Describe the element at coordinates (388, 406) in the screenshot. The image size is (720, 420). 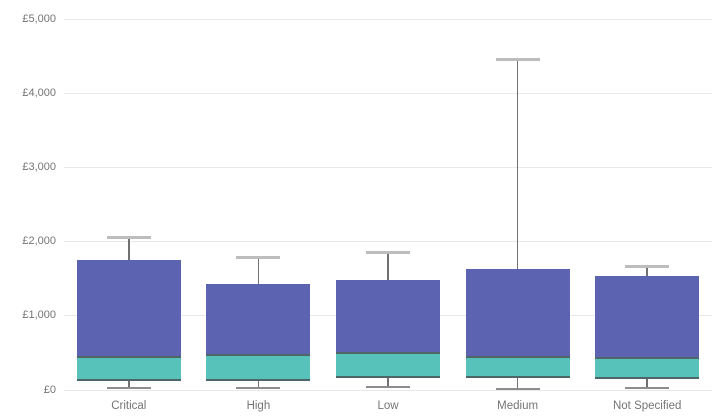
I see `x-axis-category-label-low: Low` at that location.